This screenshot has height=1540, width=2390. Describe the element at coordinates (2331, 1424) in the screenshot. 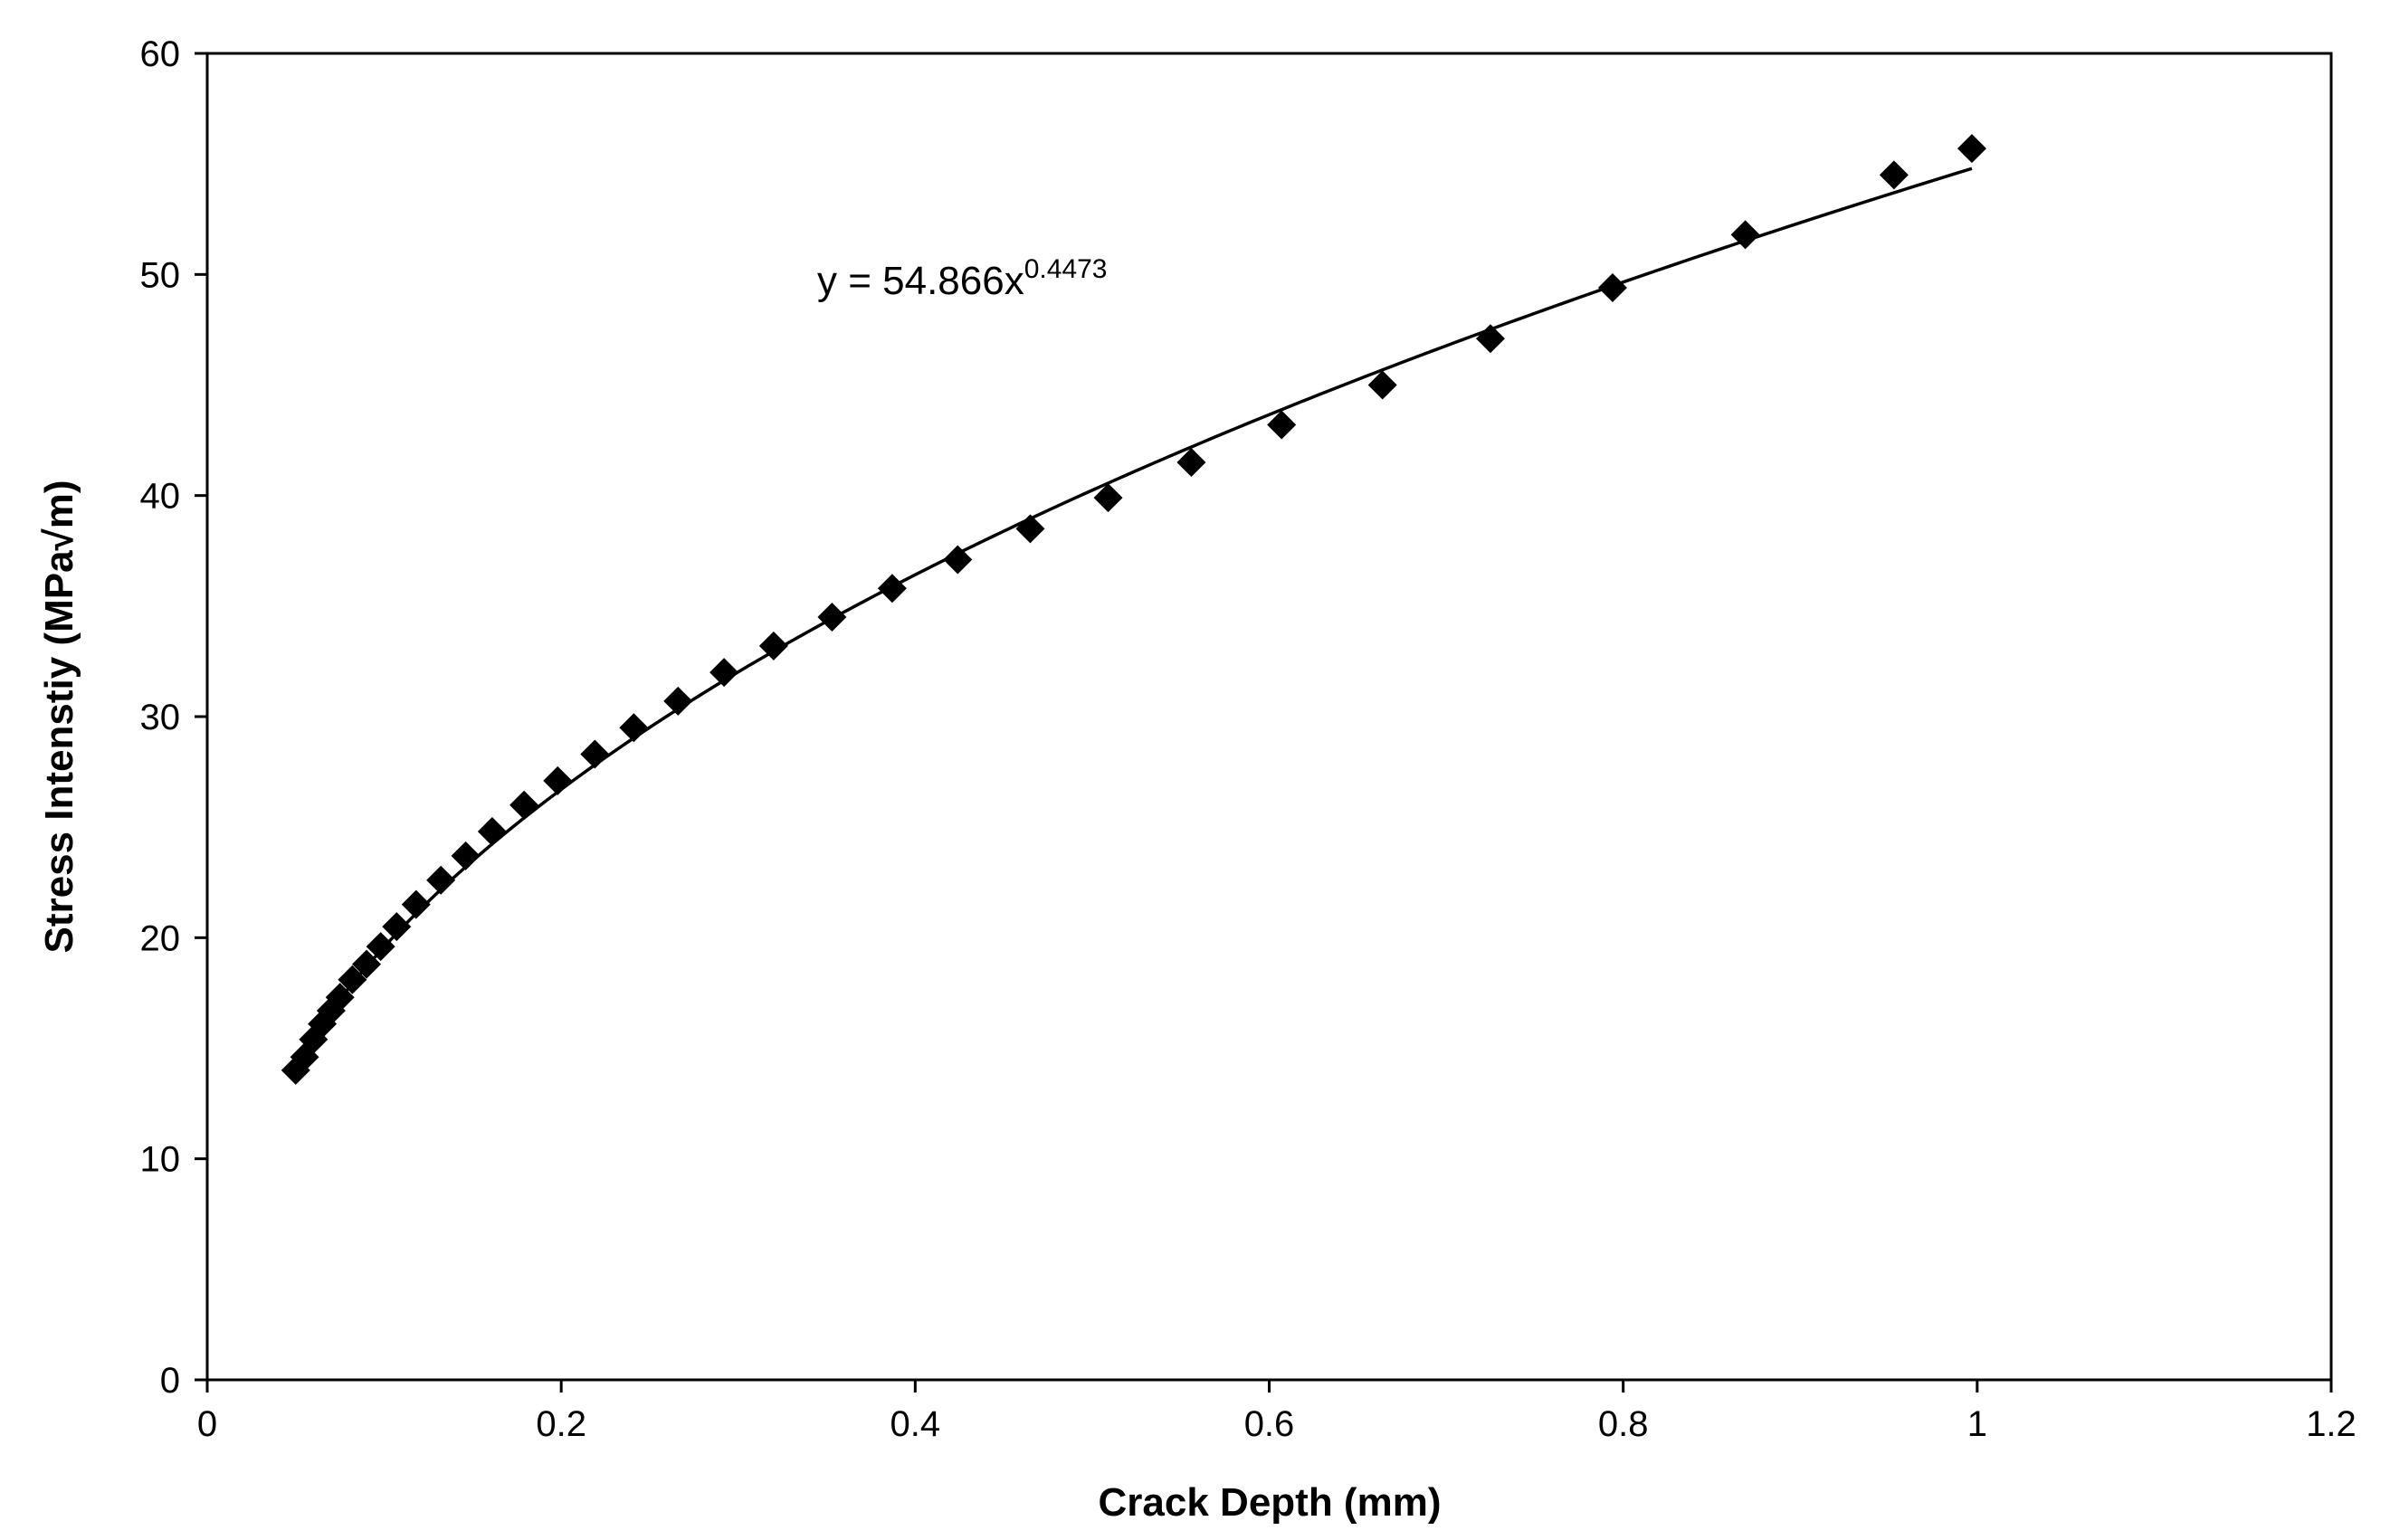

I see `x-tick-label: 1.2` at that location.